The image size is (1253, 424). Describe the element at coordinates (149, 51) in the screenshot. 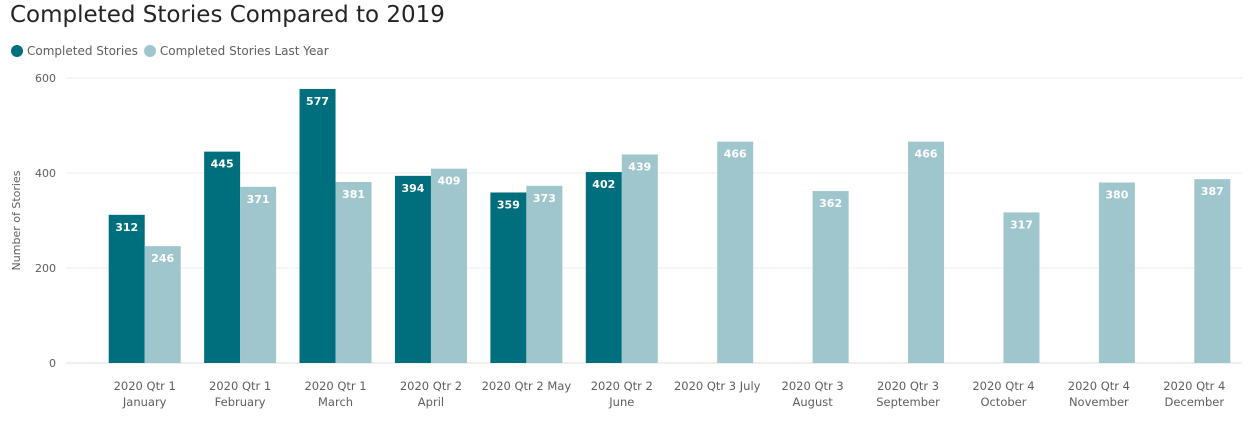

I see `legend-swatch-completed-stories-last-year` at that location.